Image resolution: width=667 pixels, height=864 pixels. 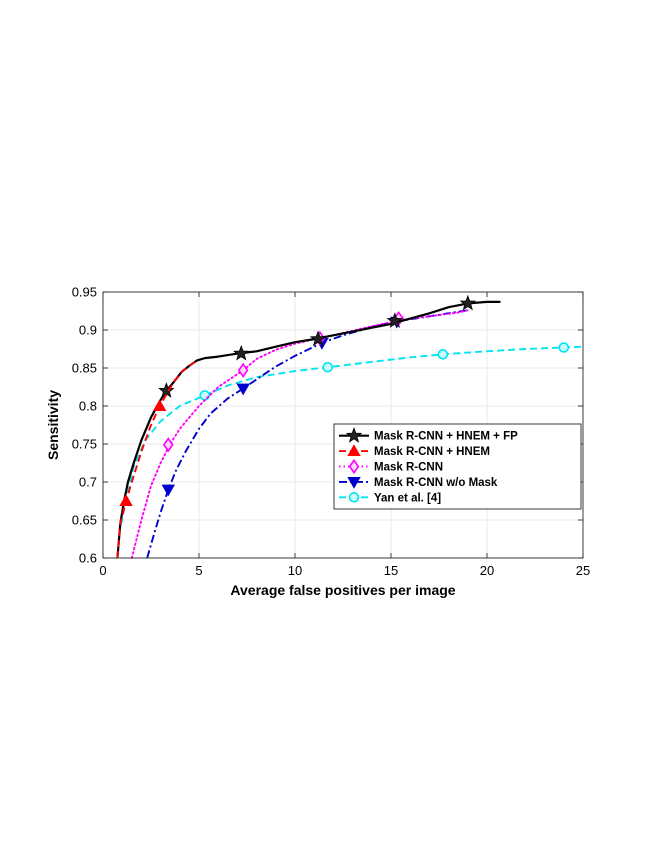 What do you see at coordinates (295, 570) in the screenshot?
I see `x-tick-label: 10` at bounding box center [295, 570].